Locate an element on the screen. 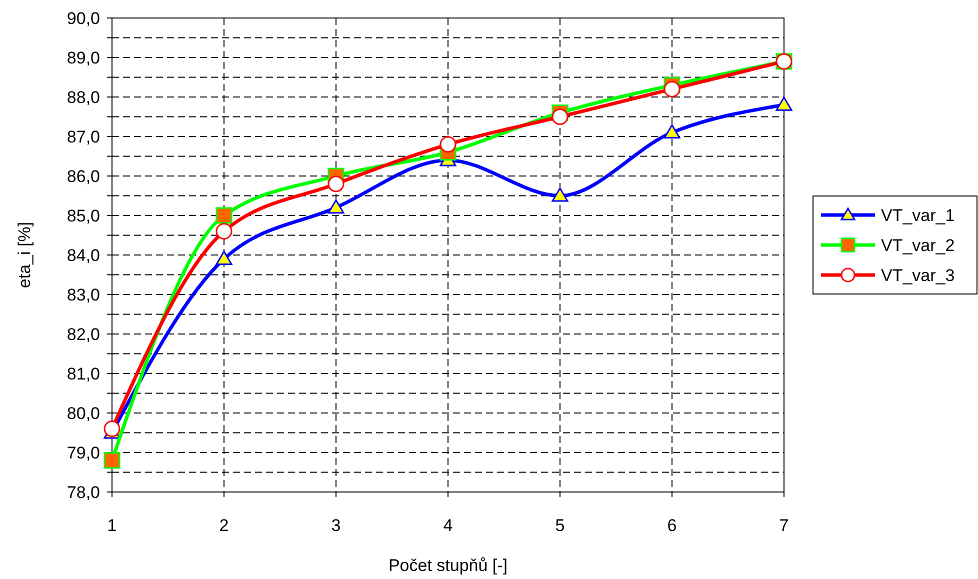 This screenshot has height=579, width=978. x-tick-label: 1 is located at coordinates (112, 525).